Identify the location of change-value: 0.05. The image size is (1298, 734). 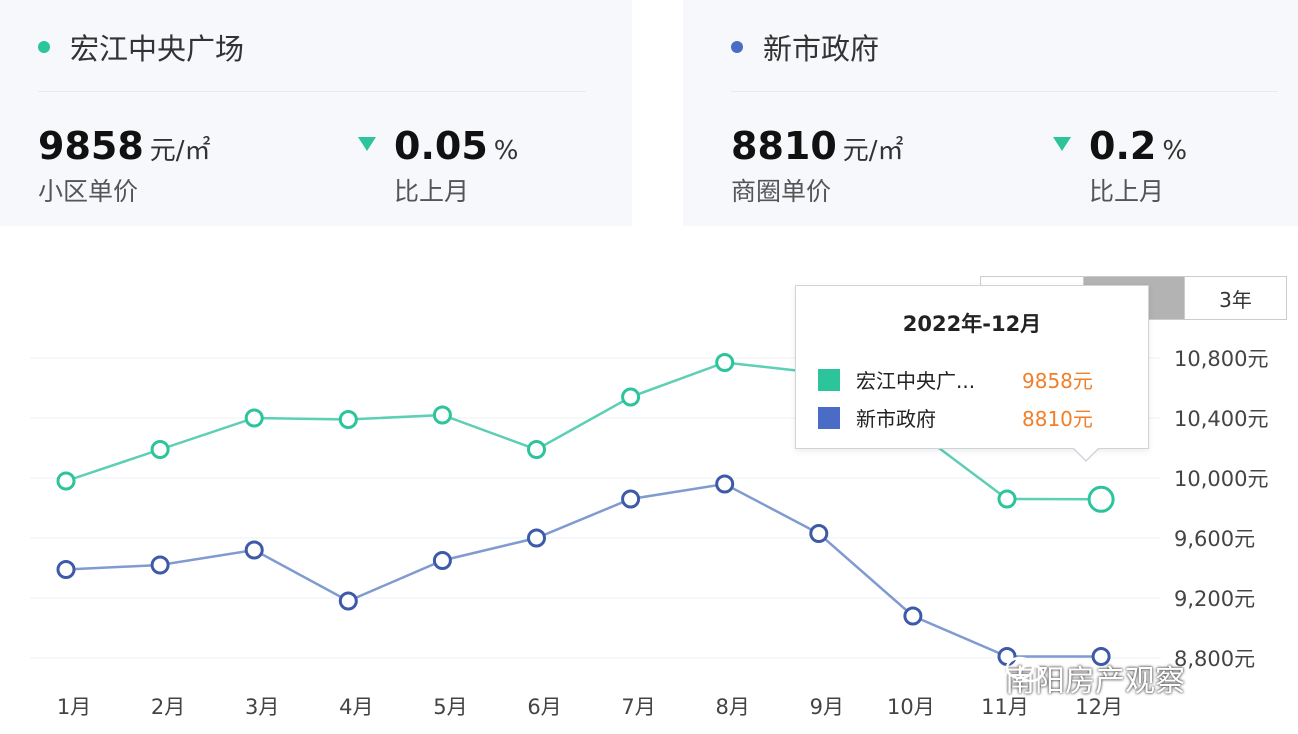
(441, 146).